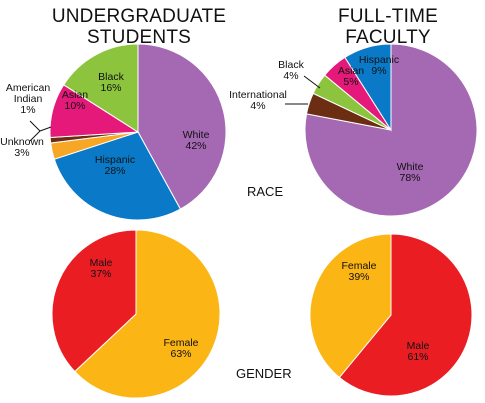  Describe the element at coordinates (139, 27) in the screenshot. I see `undergraduate-students-title: UNDERGRADUATE STUDENTS` at that location.